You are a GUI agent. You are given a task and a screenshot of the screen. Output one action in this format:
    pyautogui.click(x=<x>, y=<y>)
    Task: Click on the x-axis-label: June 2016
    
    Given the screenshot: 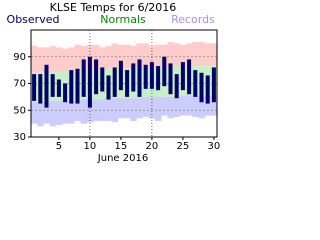 What is the action you would take?
    pyautogui.click(x=122, y=158)
    